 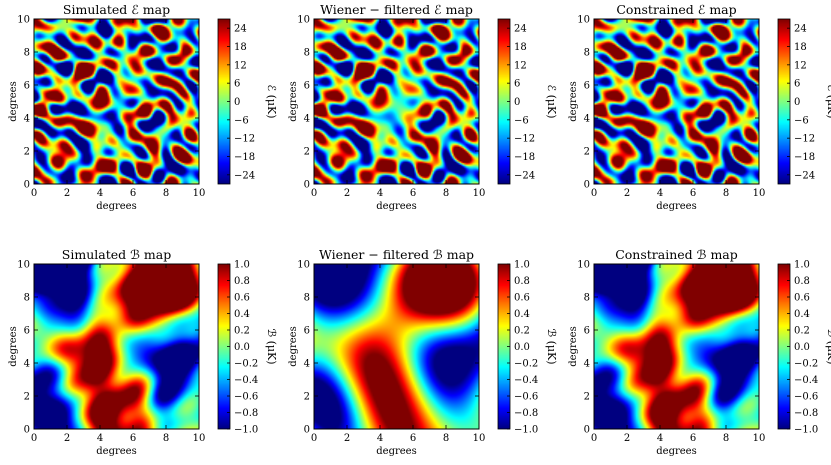 What do you see at coordinates (396, 254) in the screenshot?
I see `panel-title: Wiener − filtered ℬ map` at bounding box center [396, 254].